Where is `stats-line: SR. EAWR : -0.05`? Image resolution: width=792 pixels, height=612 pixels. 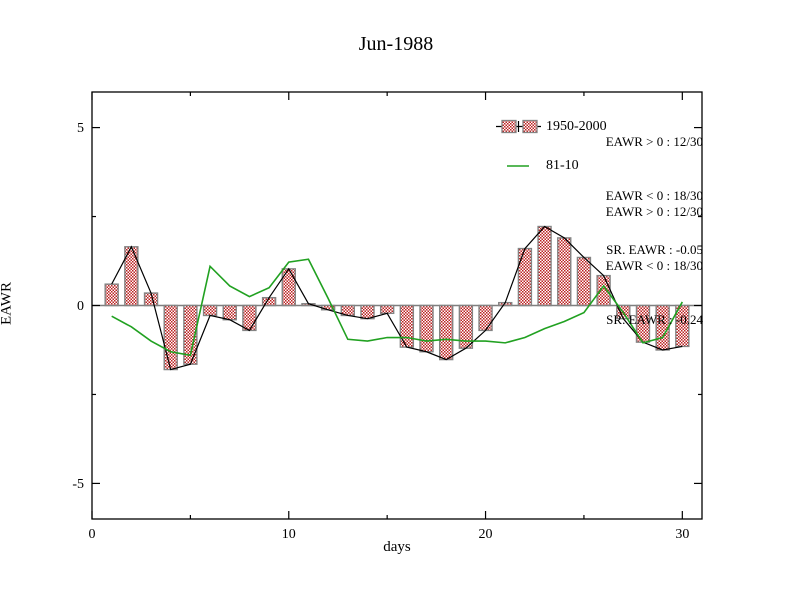
stats-line: SR. EAWR : -0.05 is located at coordinates (654, 249).